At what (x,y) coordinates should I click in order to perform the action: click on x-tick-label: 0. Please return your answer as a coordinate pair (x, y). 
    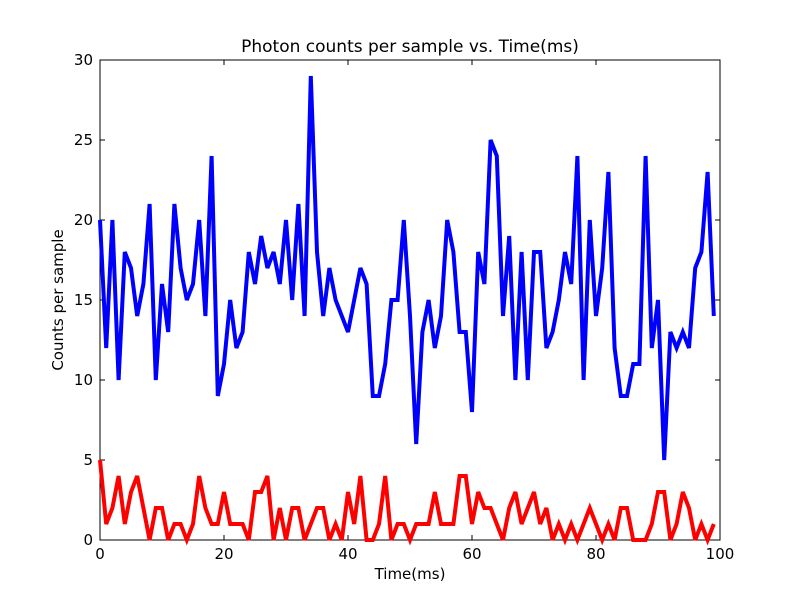
    Looking at the image, I should click on (100, 554).